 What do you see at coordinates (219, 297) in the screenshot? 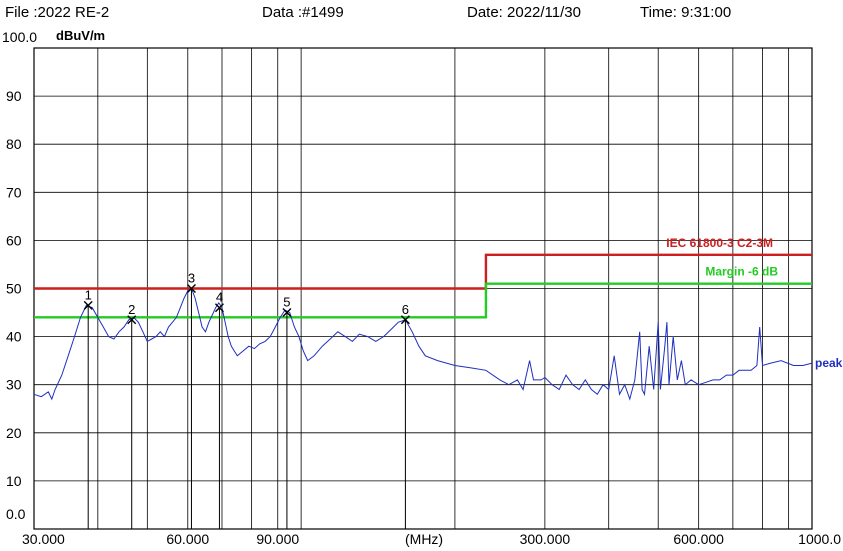
I see `marker-label: 4` at bounding box center [219, 297].